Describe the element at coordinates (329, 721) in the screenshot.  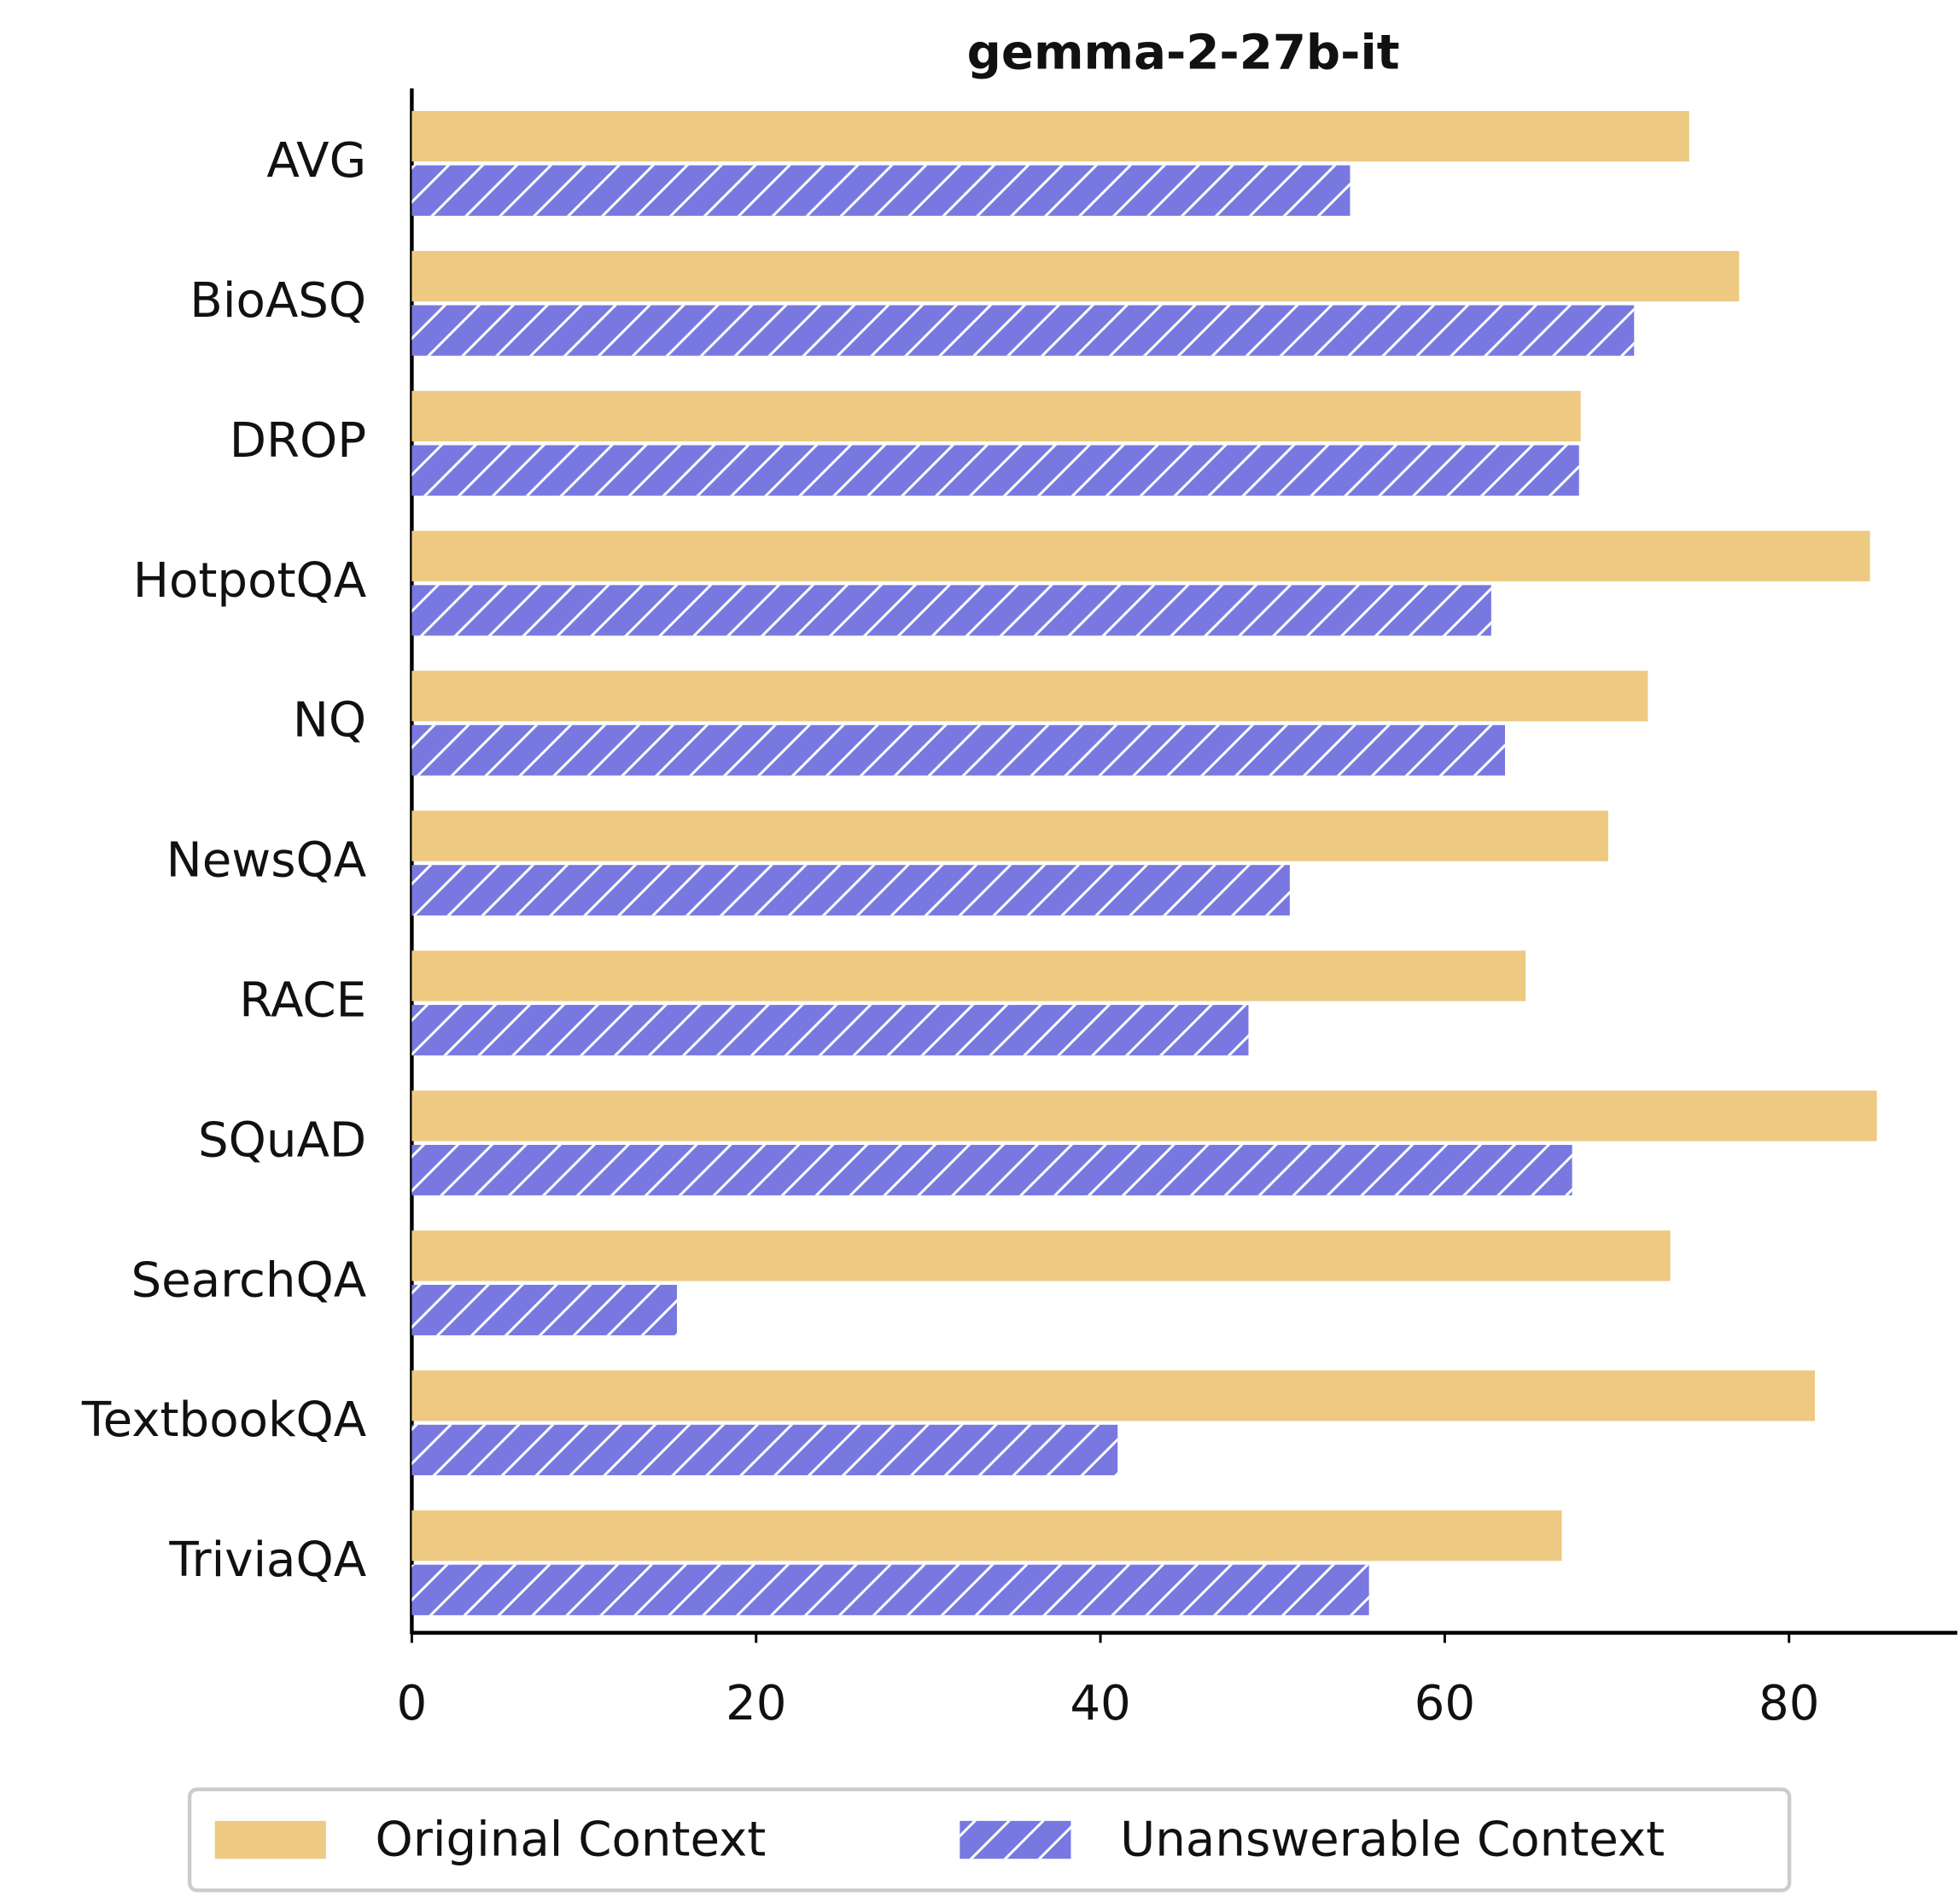
I see `y-tick-label: NQ` at that location.